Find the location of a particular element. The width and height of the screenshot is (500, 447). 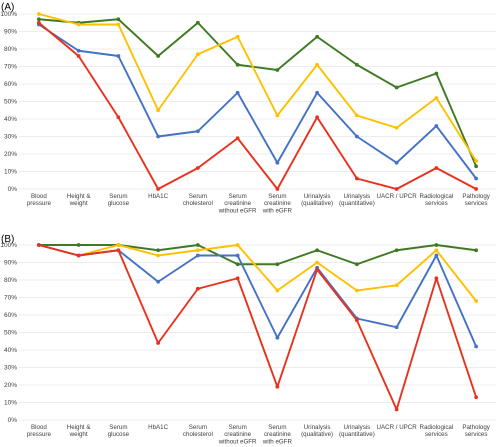

y-tick-label: 0% is located at coordinates (13, 189).